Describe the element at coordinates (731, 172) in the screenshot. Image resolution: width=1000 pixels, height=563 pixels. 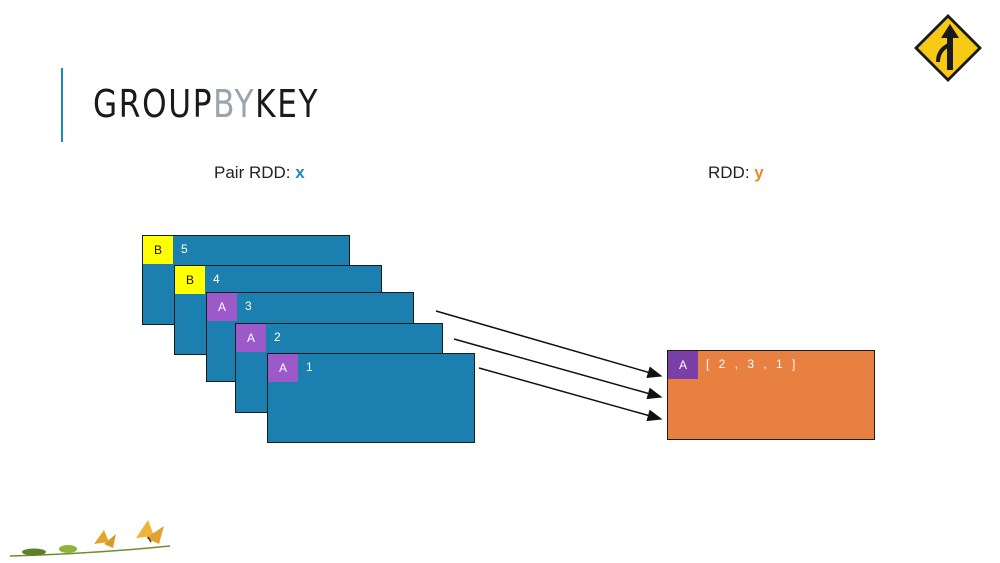
I see `caption-y-prefix: RDD:` at that location.